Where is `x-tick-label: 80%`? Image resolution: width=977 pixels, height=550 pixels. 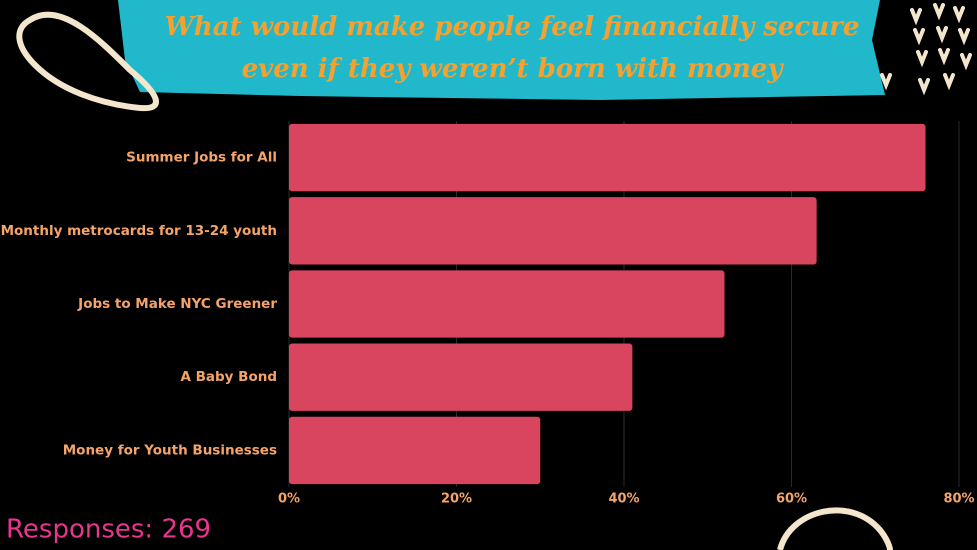
x-tick-label: 80% is located at coordinates (958, 499).